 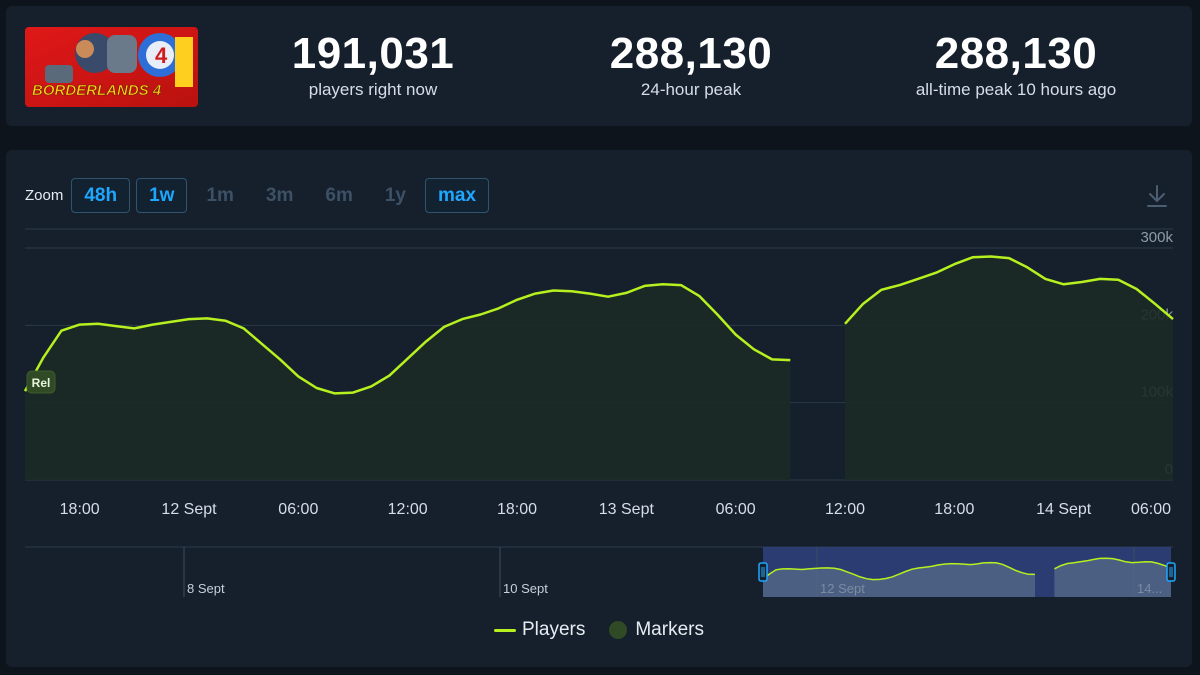 I want to click on zoom-label: Zoom, so click(x=44, y=195).